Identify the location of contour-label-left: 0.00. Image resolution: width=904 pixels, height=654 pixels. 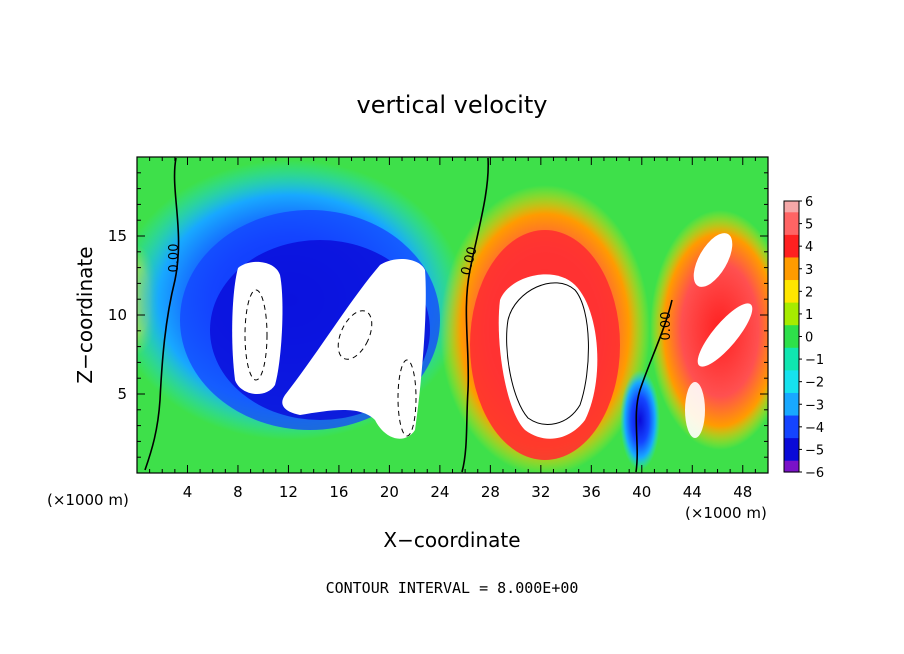
(174, 258).